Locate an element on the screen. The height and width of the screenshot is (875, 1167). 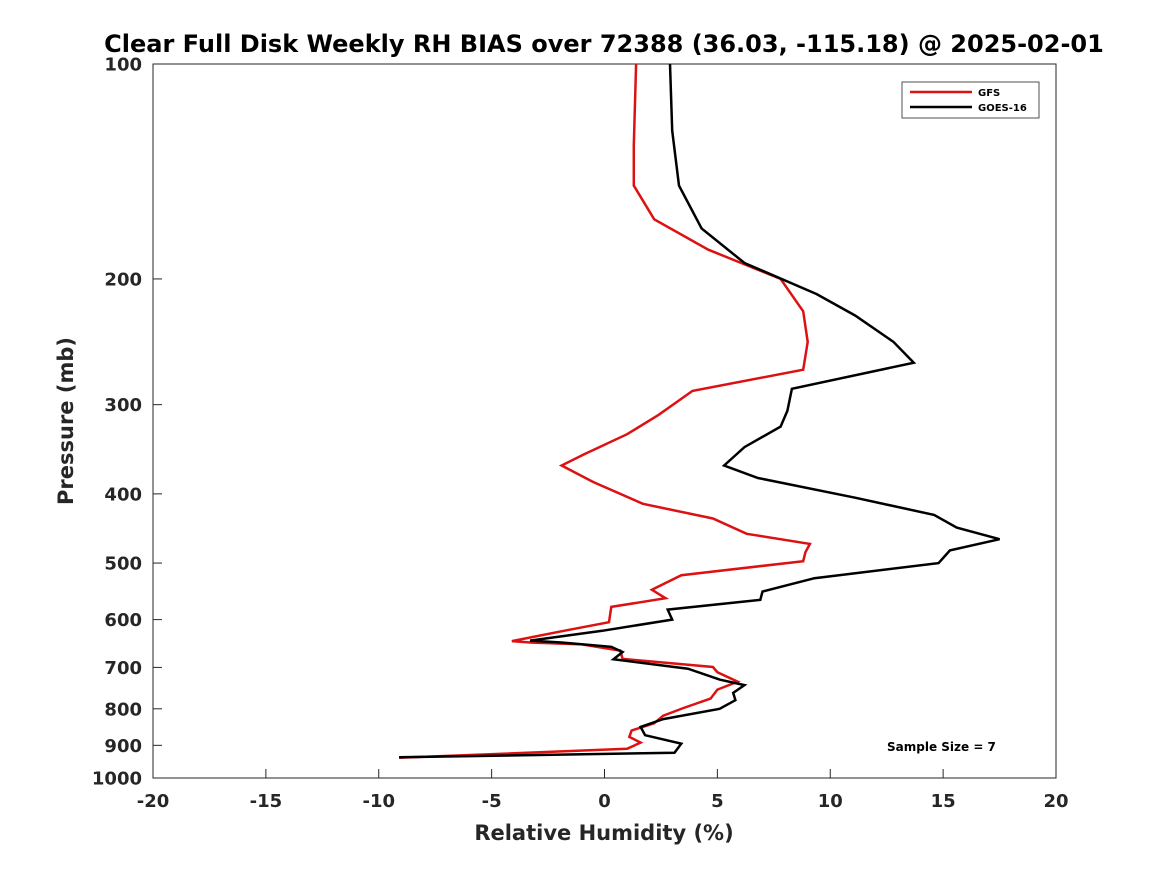
y-axis: 100 200 300 400 500 600 700 800 900 1000 is located at coordinates (127, 422).